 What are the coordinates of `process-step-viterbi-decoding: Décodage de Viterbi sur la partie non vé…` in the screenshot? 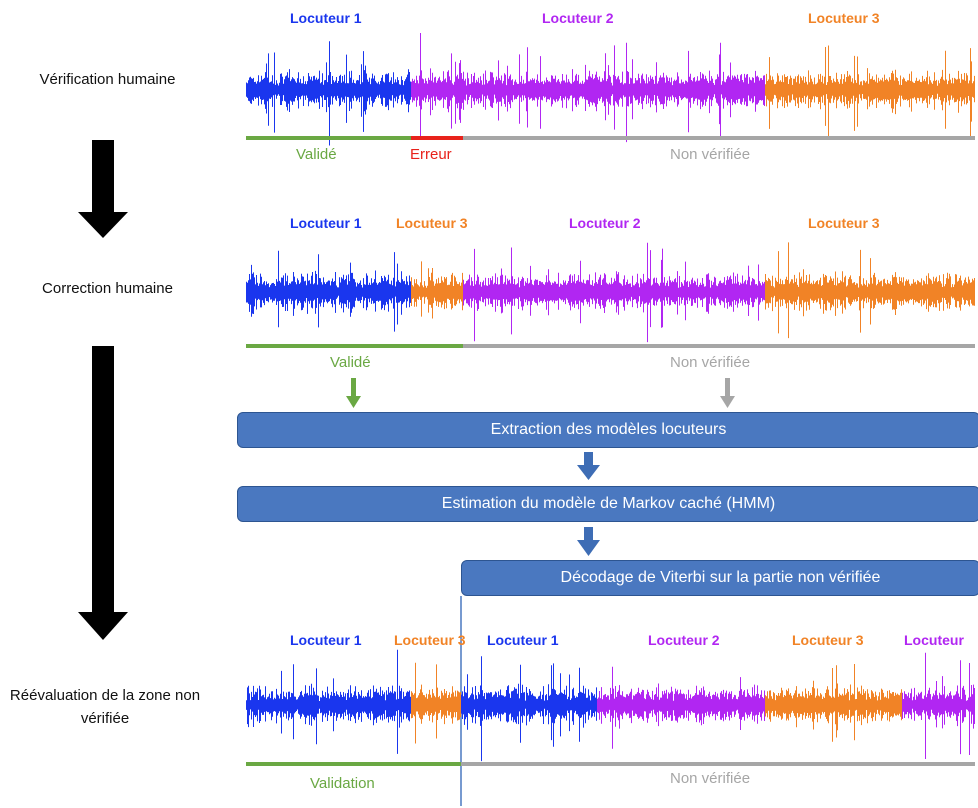 It's located at (719, 578).